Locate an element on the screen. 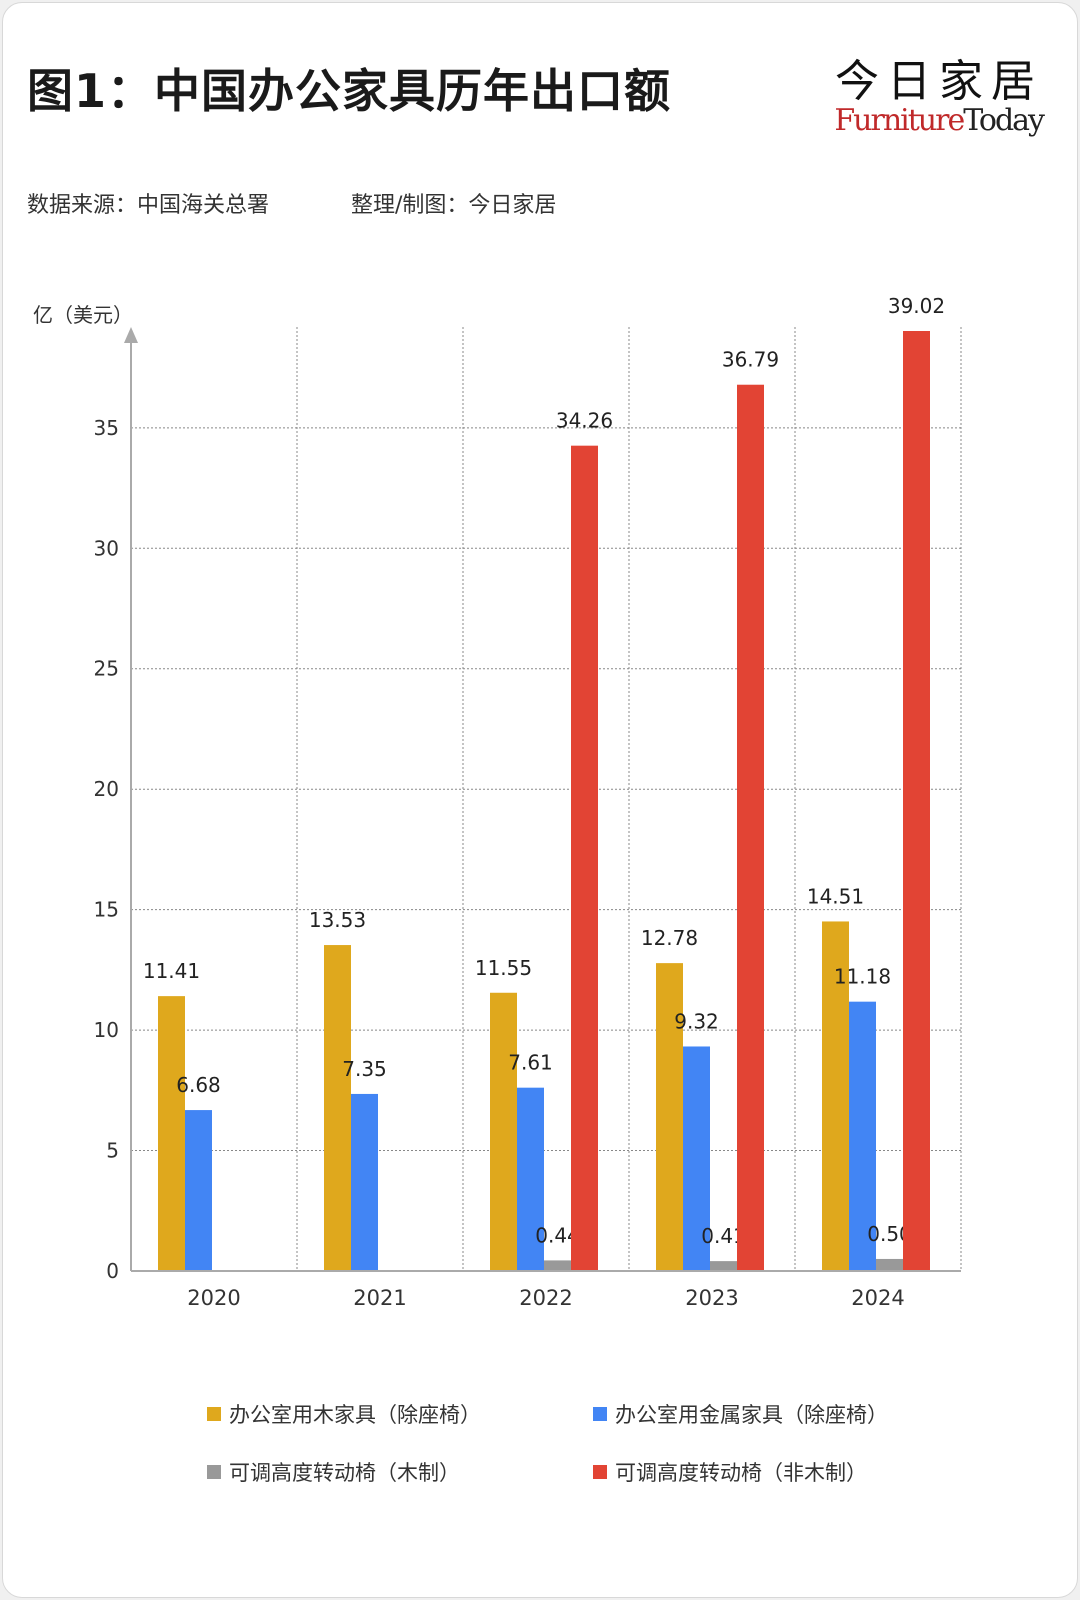 The height and width of the screenshot is (1600, 1080). data-label: 11.18 is located at coordinates (862, 977).